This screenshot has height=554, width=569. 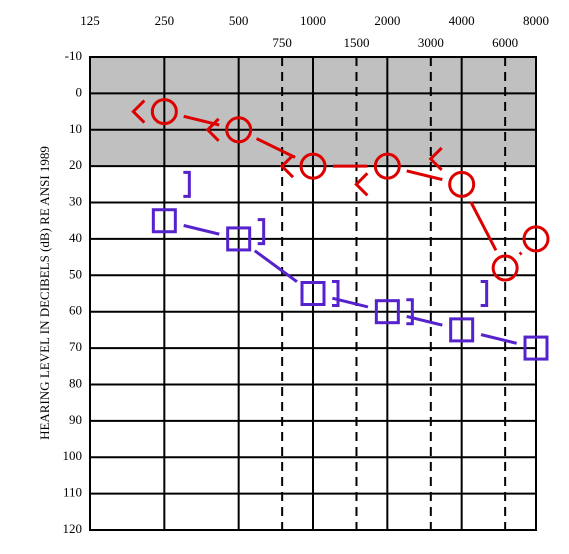 I want to click on x-tick-label-minor: 3000, so click(x=431, y=42).